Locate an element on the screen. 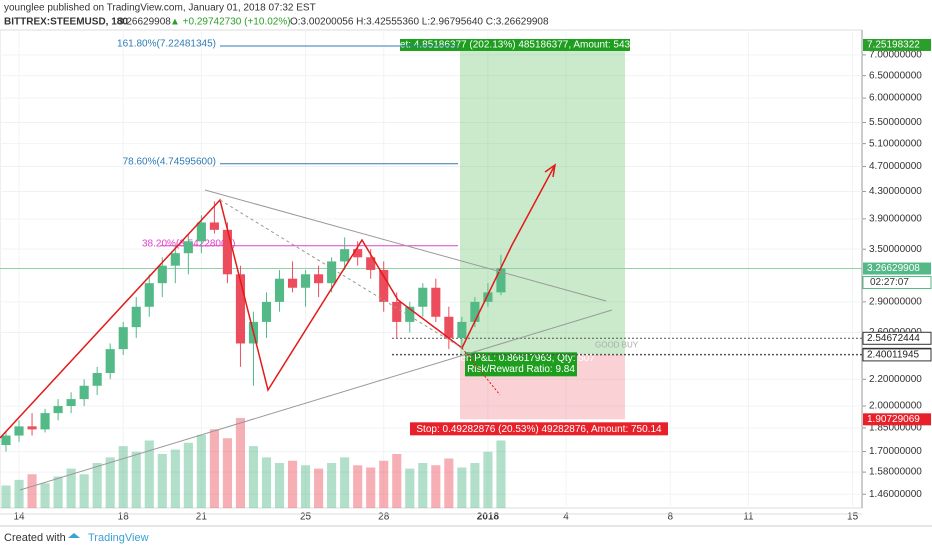 This screenshot has width=932, height=550. y-tick-label: 5.50000000 is located at coordinates (895, 122).